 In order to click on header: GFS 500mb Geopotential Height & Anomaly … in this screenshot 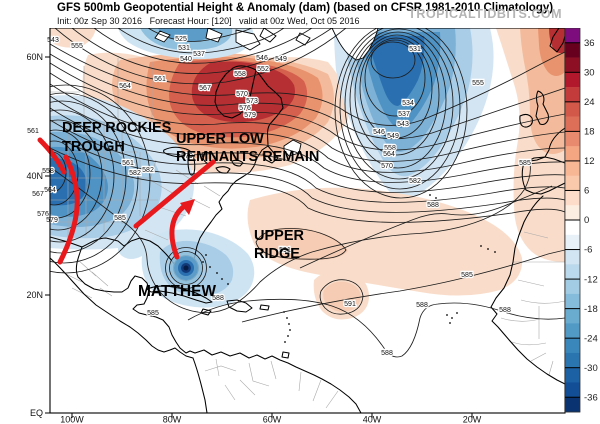, I will do `click(300, 14)`.